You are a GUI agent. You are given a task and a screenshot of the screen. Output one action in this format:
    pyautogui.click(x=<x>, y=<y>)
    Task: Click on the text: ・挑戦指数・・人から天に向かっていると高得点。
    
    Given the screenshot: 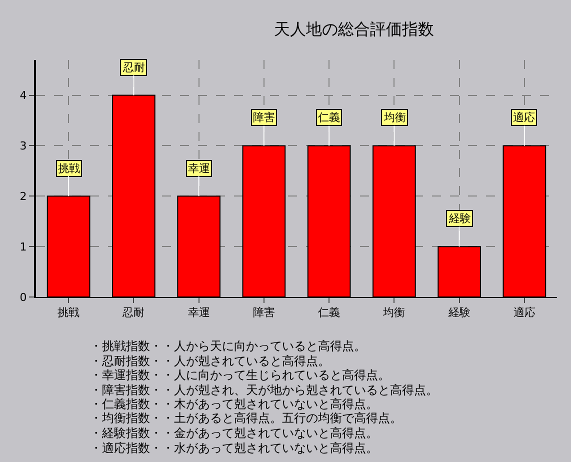 What is the action you would take?
    pyautogui.click(x=228, y=346)
    